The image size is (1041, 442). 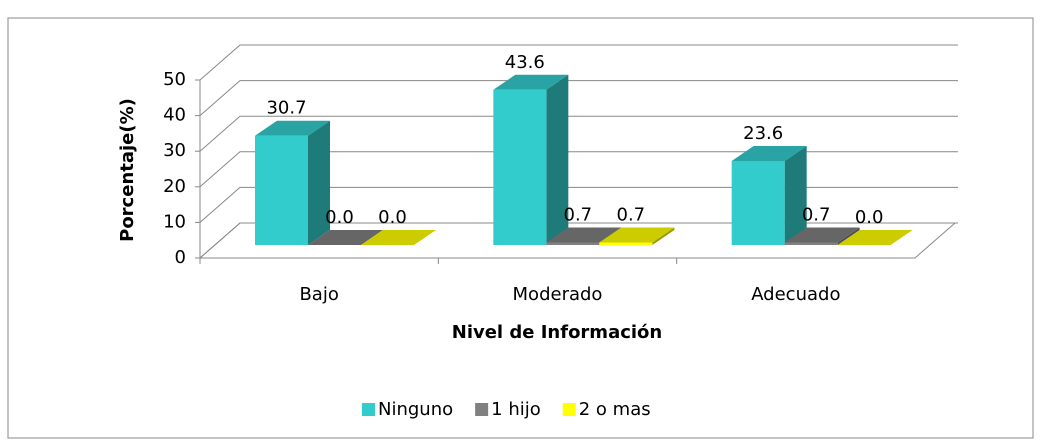 What do you see at coordinates (415, 409) in the screenshot?
I see `legend-label: Ninguno` at bounding box center [415, 409].